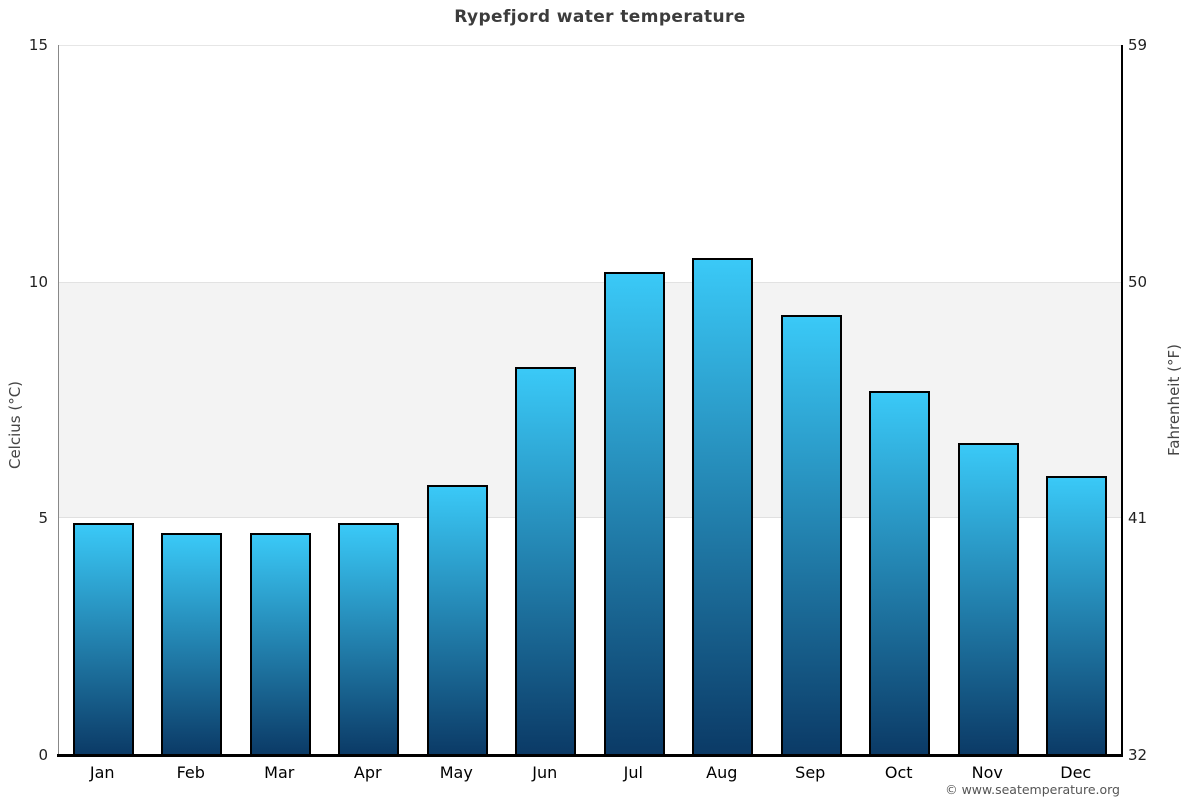 The image size is (1200, 800). What do you see at coordinates (900, 572) in the screenshot?
I see `bar-oct` at bounding box center [900, 572].